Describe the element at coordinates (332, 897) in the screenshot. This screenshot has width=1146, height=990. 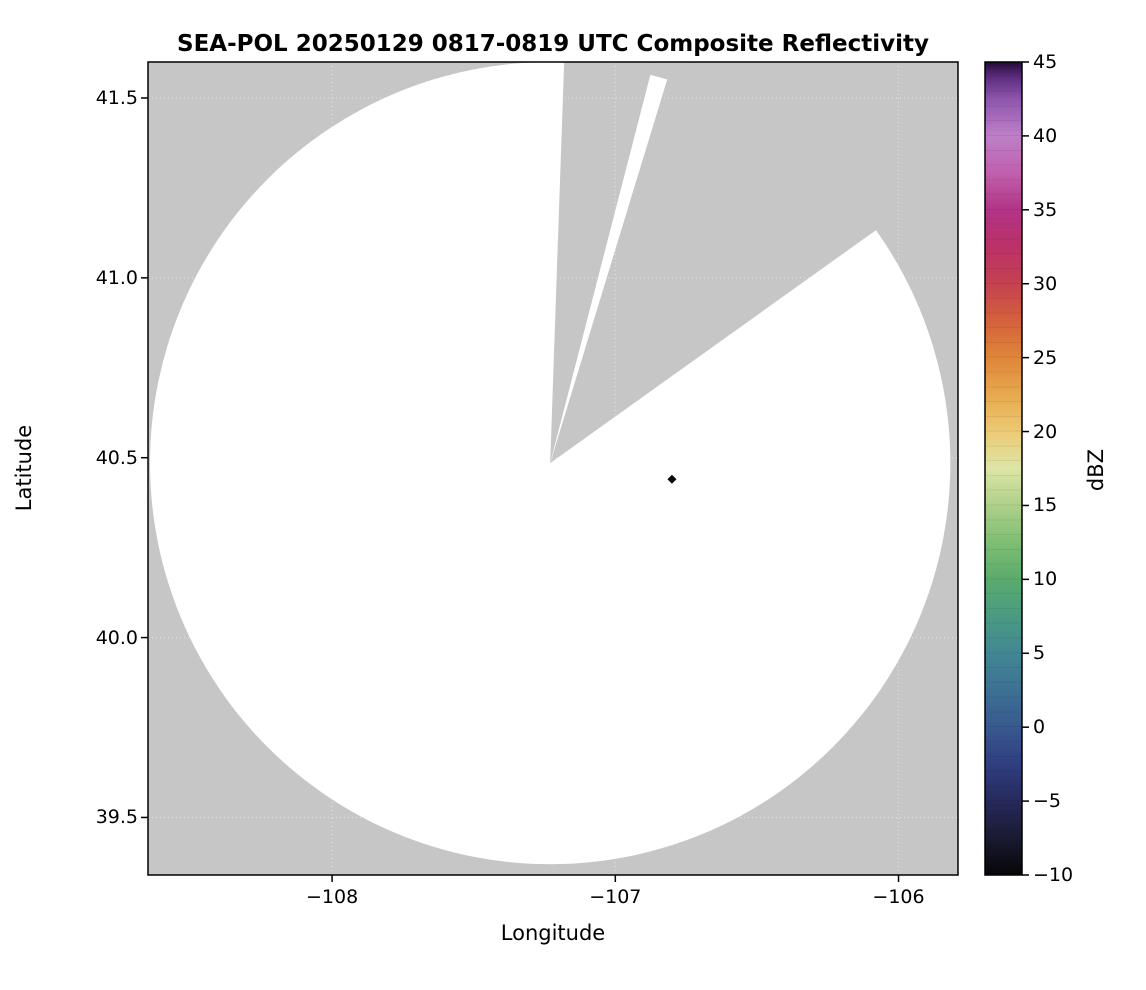
I see `x-tick-label: −108` at that location.